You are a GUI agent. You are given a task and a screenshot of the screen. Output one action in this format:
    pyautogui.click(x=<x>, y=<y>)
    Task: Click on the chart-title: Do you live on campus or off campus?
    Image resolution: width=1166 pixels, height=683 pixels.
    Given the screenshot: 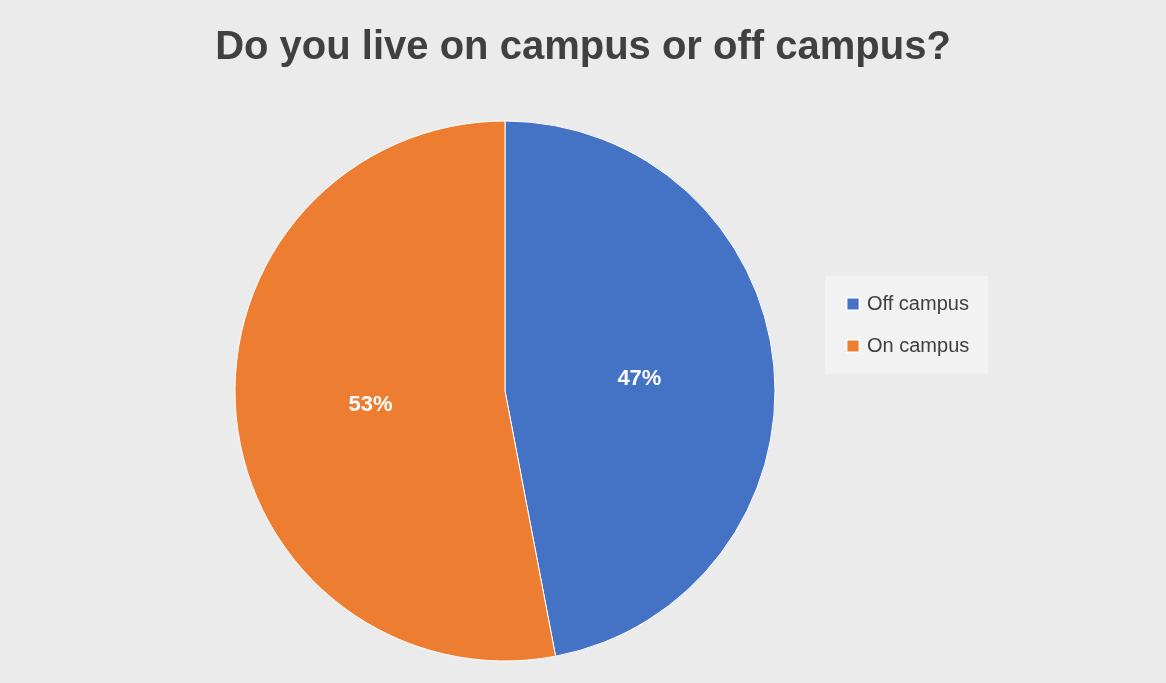 What is the action you would take?
    pyautogui.click(x=583, y=45)
    